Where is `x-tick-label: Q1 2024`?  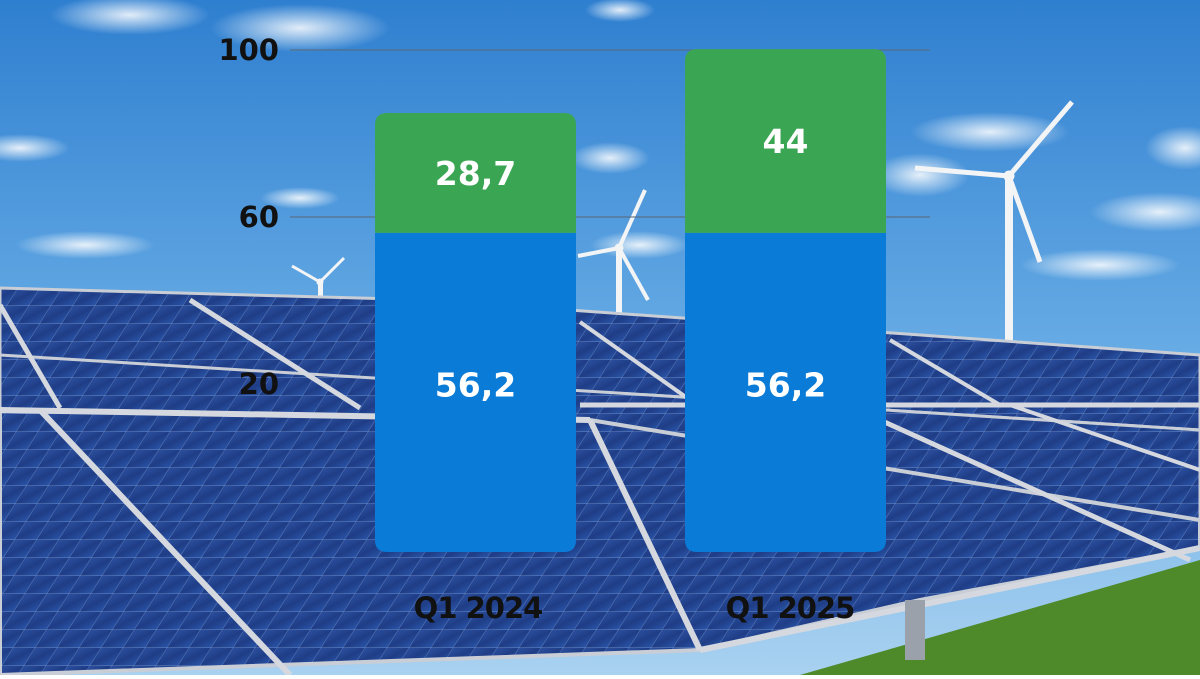
x-tick-label: Q1 2024 is located at coordinates (478, 608).